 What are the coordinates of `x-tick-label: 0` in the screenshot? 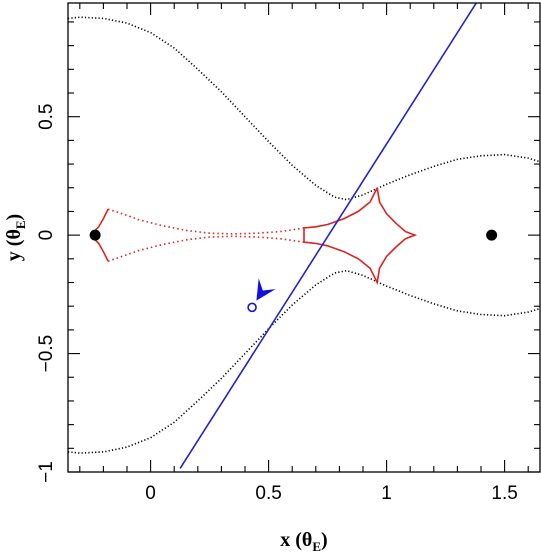 It's located at (150, 493).